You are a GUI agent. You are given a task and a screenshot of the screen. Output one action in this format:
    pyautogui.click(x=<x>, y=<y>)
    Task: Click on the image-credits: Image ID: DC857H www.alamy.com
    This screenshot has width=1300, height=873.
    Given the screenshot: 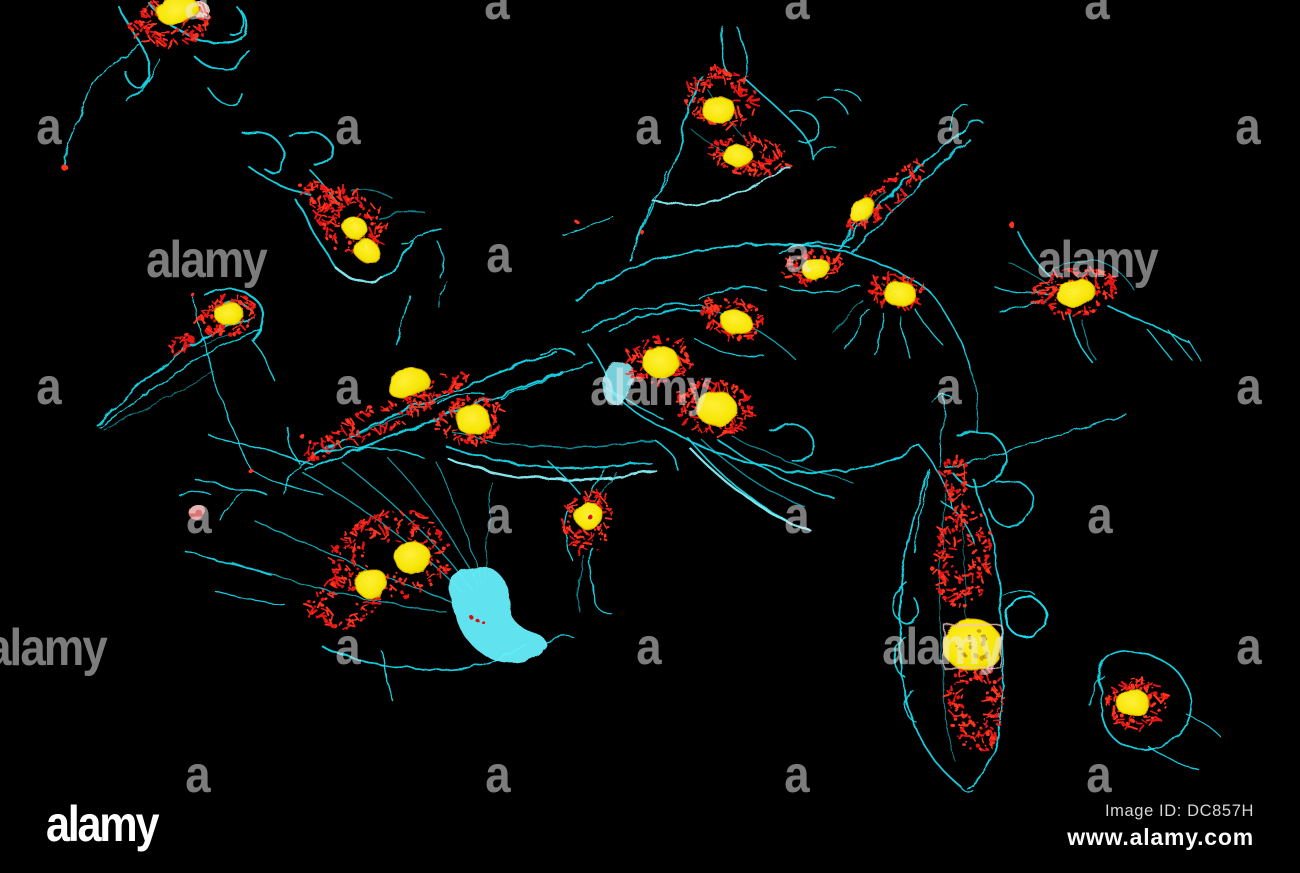 What is the action you would take?
    pyautogui.click(x=1160, y=826)
    